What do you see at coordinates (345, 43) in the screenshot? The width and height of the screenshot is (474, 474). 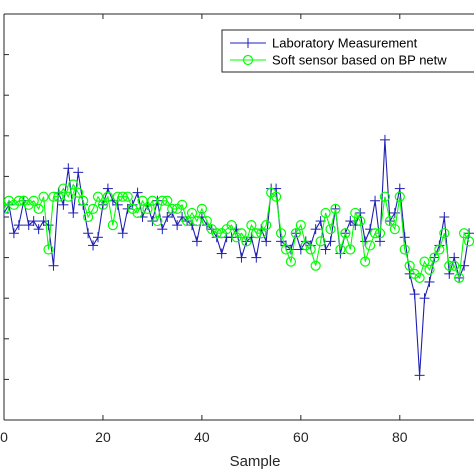 I see `legend-label: Laboratory Measurement` at bounding box center [345, 43].